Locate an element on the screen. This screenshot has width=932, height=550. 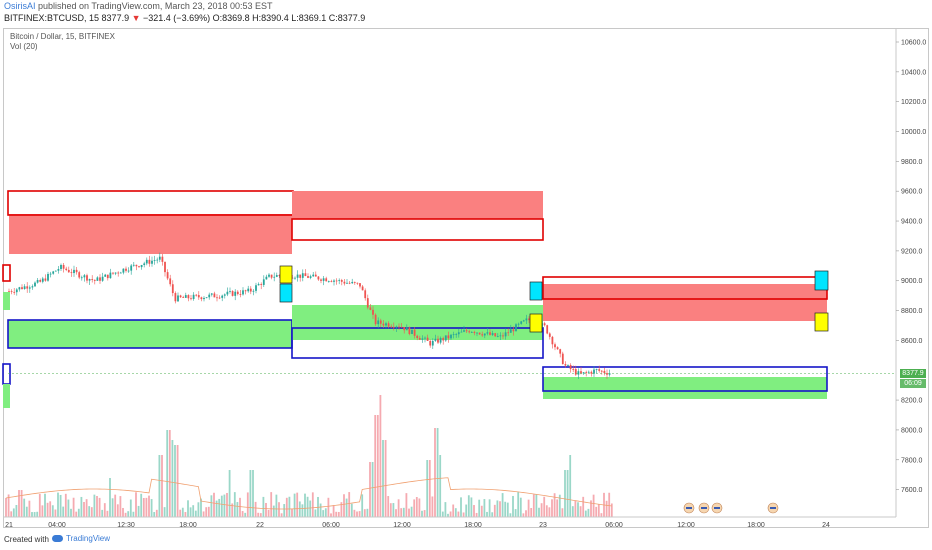
us-flag-icon is located at coordinates (704, 508).